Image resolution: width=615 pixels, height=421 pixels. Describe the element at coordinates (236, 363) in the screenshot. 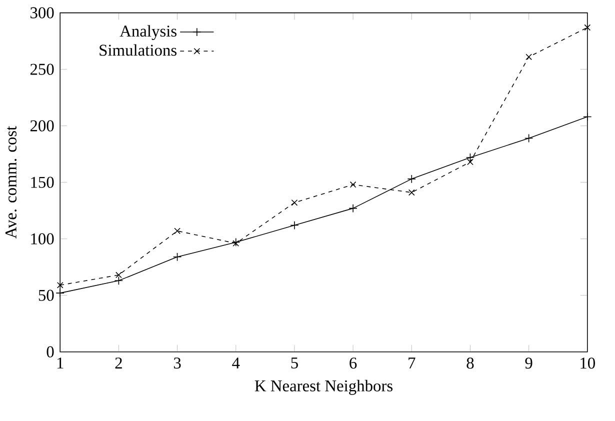

I see `x-tick-label: 4` at that location.